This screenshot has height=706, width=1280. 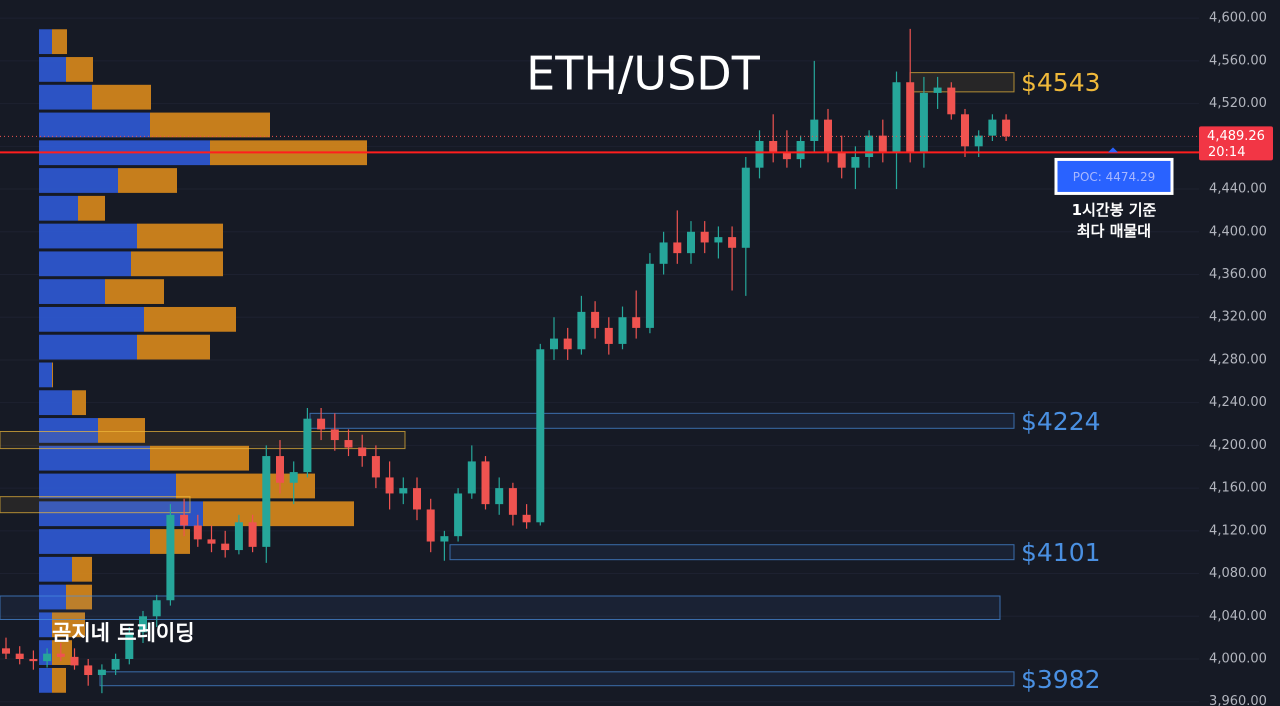 What do you see at coordinates (1061, 552) in the screenshot?
I see `zone-label: $4101` at bounding box center [1061, 552].